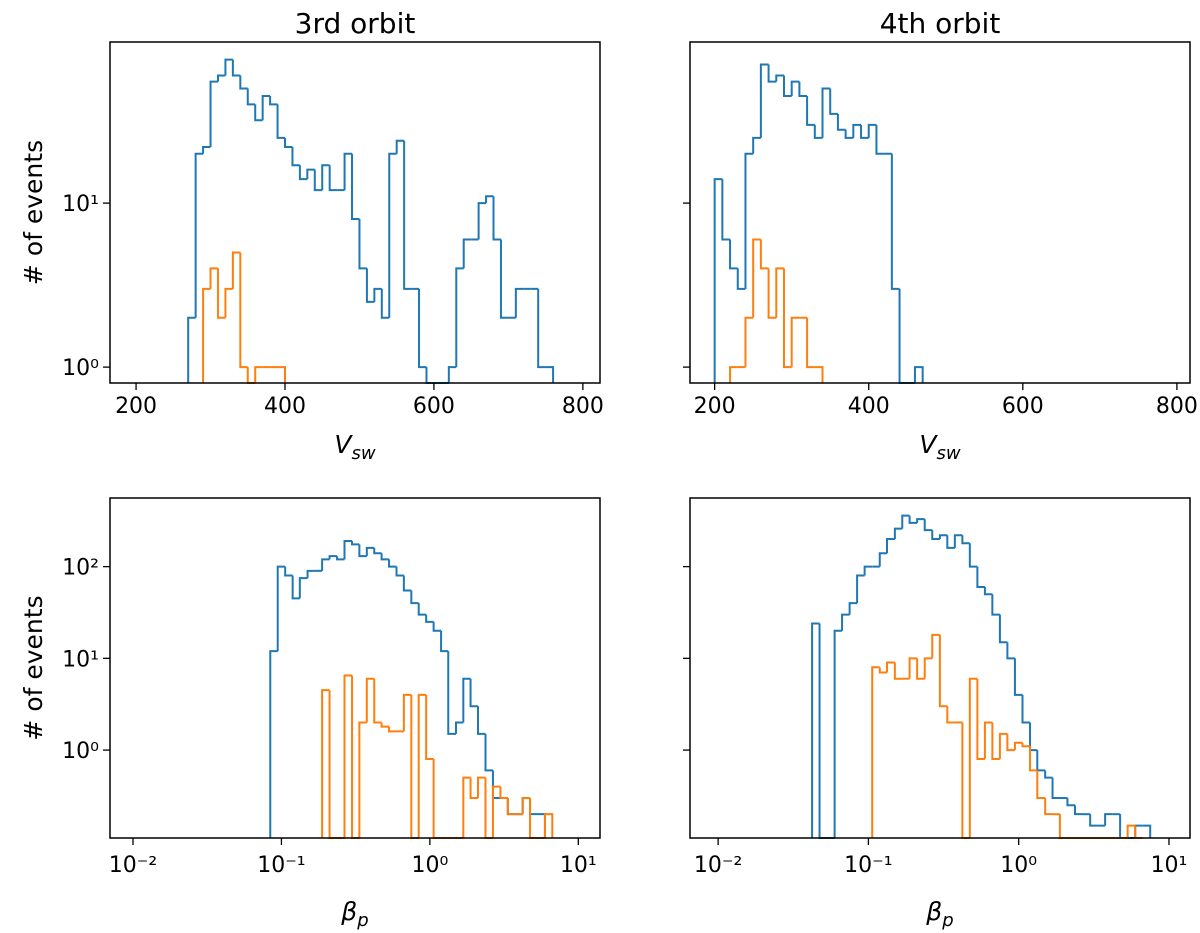 The height and width of the screenshot is (933, 1200). I want to click on y-tick-label: 10¹, so click(80, 204).